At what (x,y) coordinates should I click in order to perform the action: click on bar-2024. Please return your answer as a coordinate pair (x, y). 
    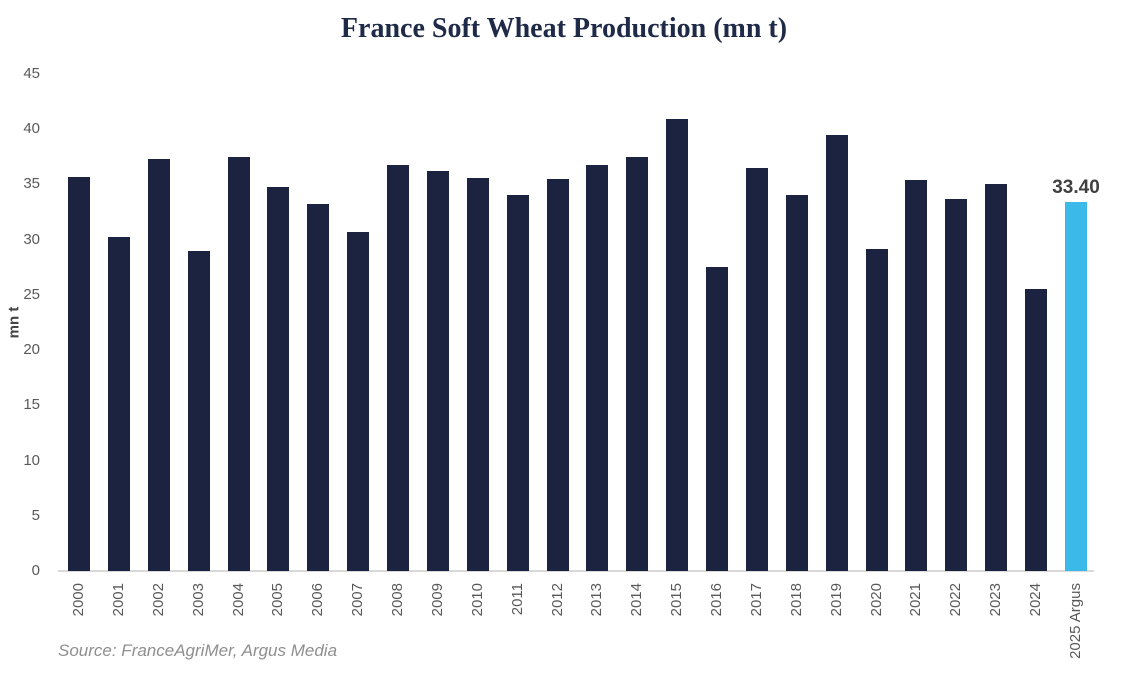
    Looking at the image, I should click on (1036, 430).